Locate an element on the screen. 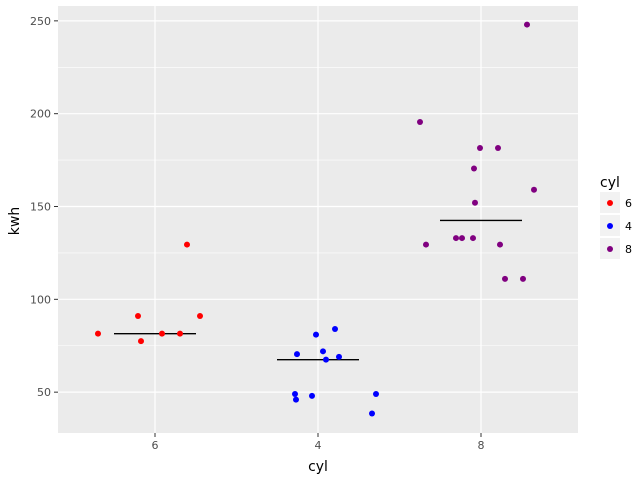  x-tick-label: 8 is located at coordinates (481, 445).